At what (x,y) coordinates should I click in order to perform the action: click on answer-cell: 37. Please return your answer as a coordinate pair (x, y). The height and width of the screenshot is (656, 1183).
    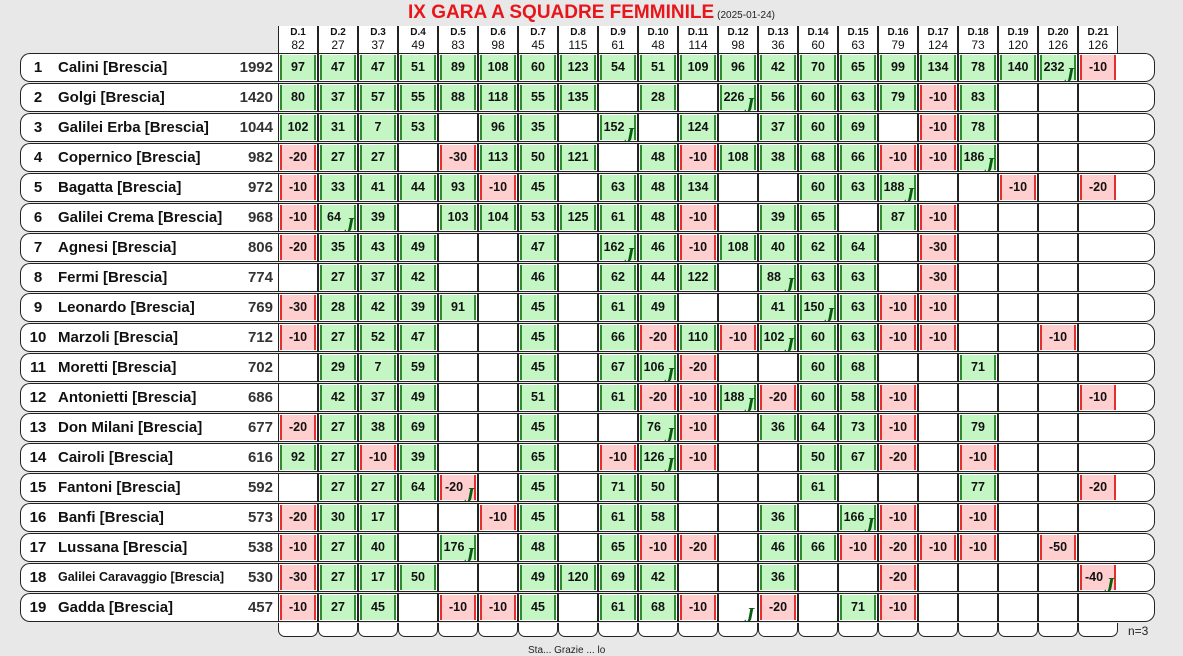
    Looking at the image, I should click on (378, 277).